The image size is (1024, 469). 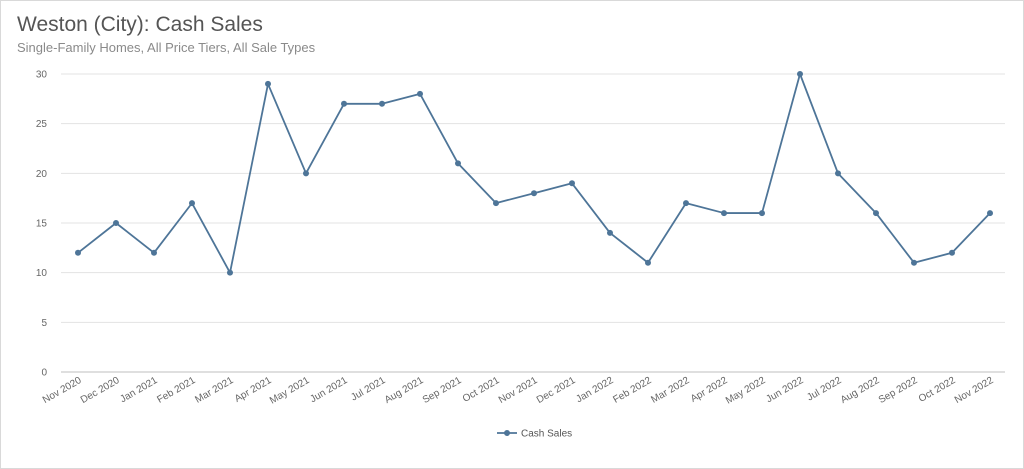 I want to click on x-tick-label: Nov 2020, so click(x=62, y=390).